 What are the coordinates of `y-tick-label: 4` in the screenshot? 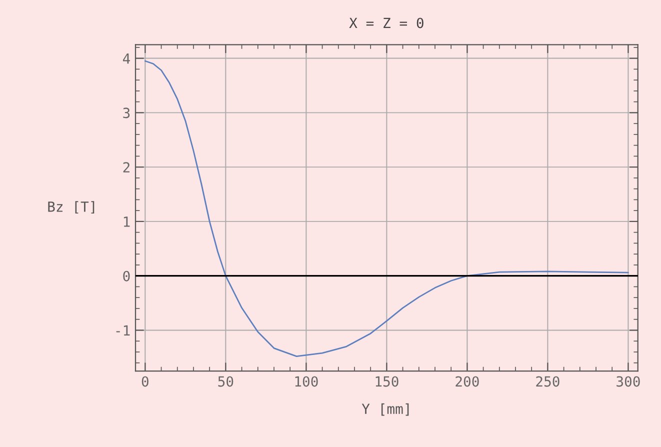 It's located at (126, 58).